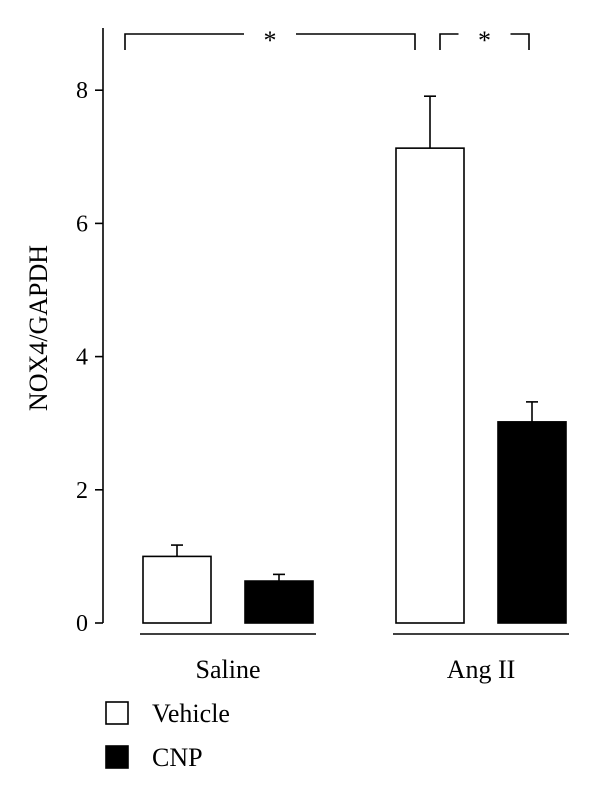 This screenshot has width=600, height=799. What do you see at coordinates (532, 522) in the screenshot?
I see `bar-cnp-ang-ii` at bounding box center [532, 522].